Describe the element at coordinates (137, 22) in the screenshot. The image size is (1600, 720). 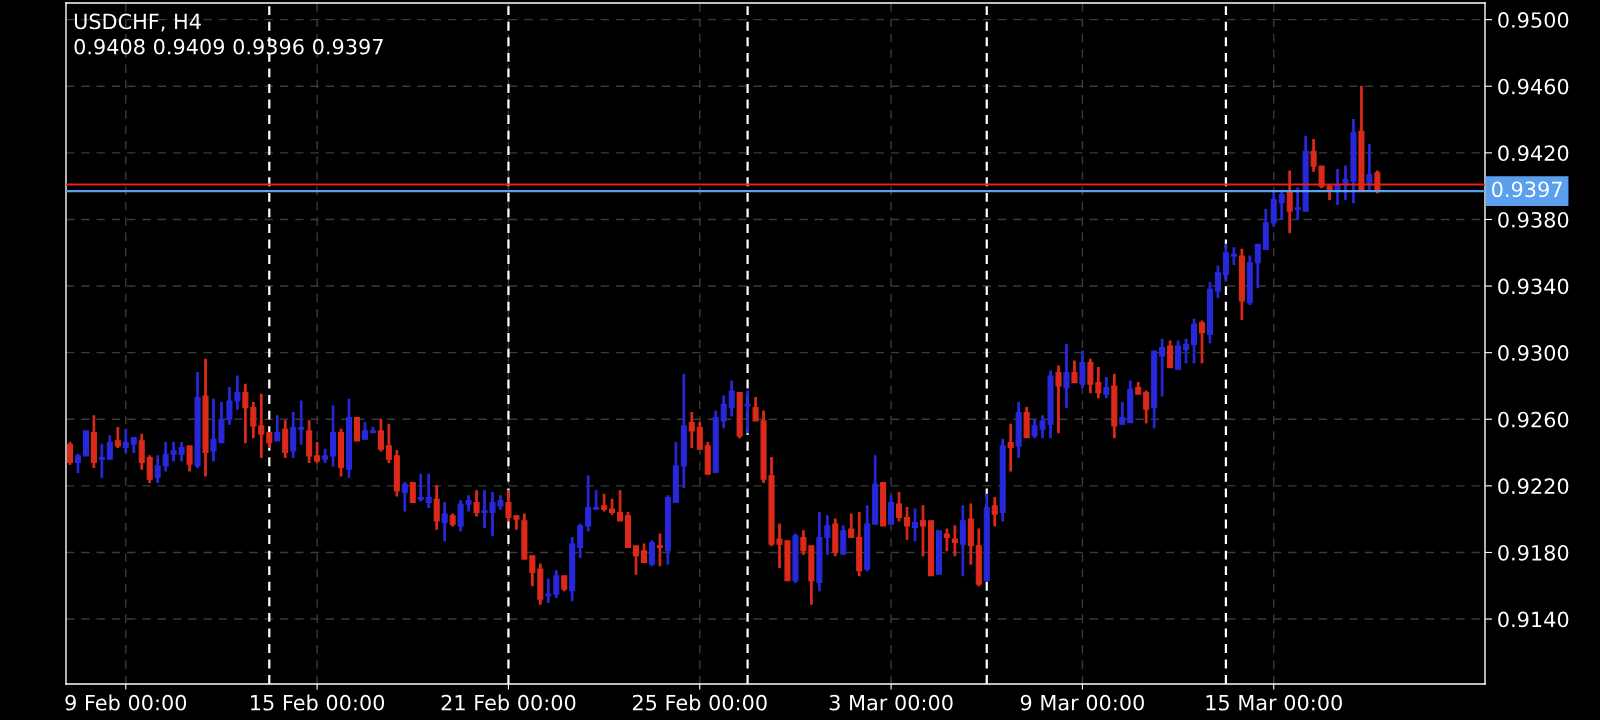
I see `chart-title: USDCHF, H4` at that location.